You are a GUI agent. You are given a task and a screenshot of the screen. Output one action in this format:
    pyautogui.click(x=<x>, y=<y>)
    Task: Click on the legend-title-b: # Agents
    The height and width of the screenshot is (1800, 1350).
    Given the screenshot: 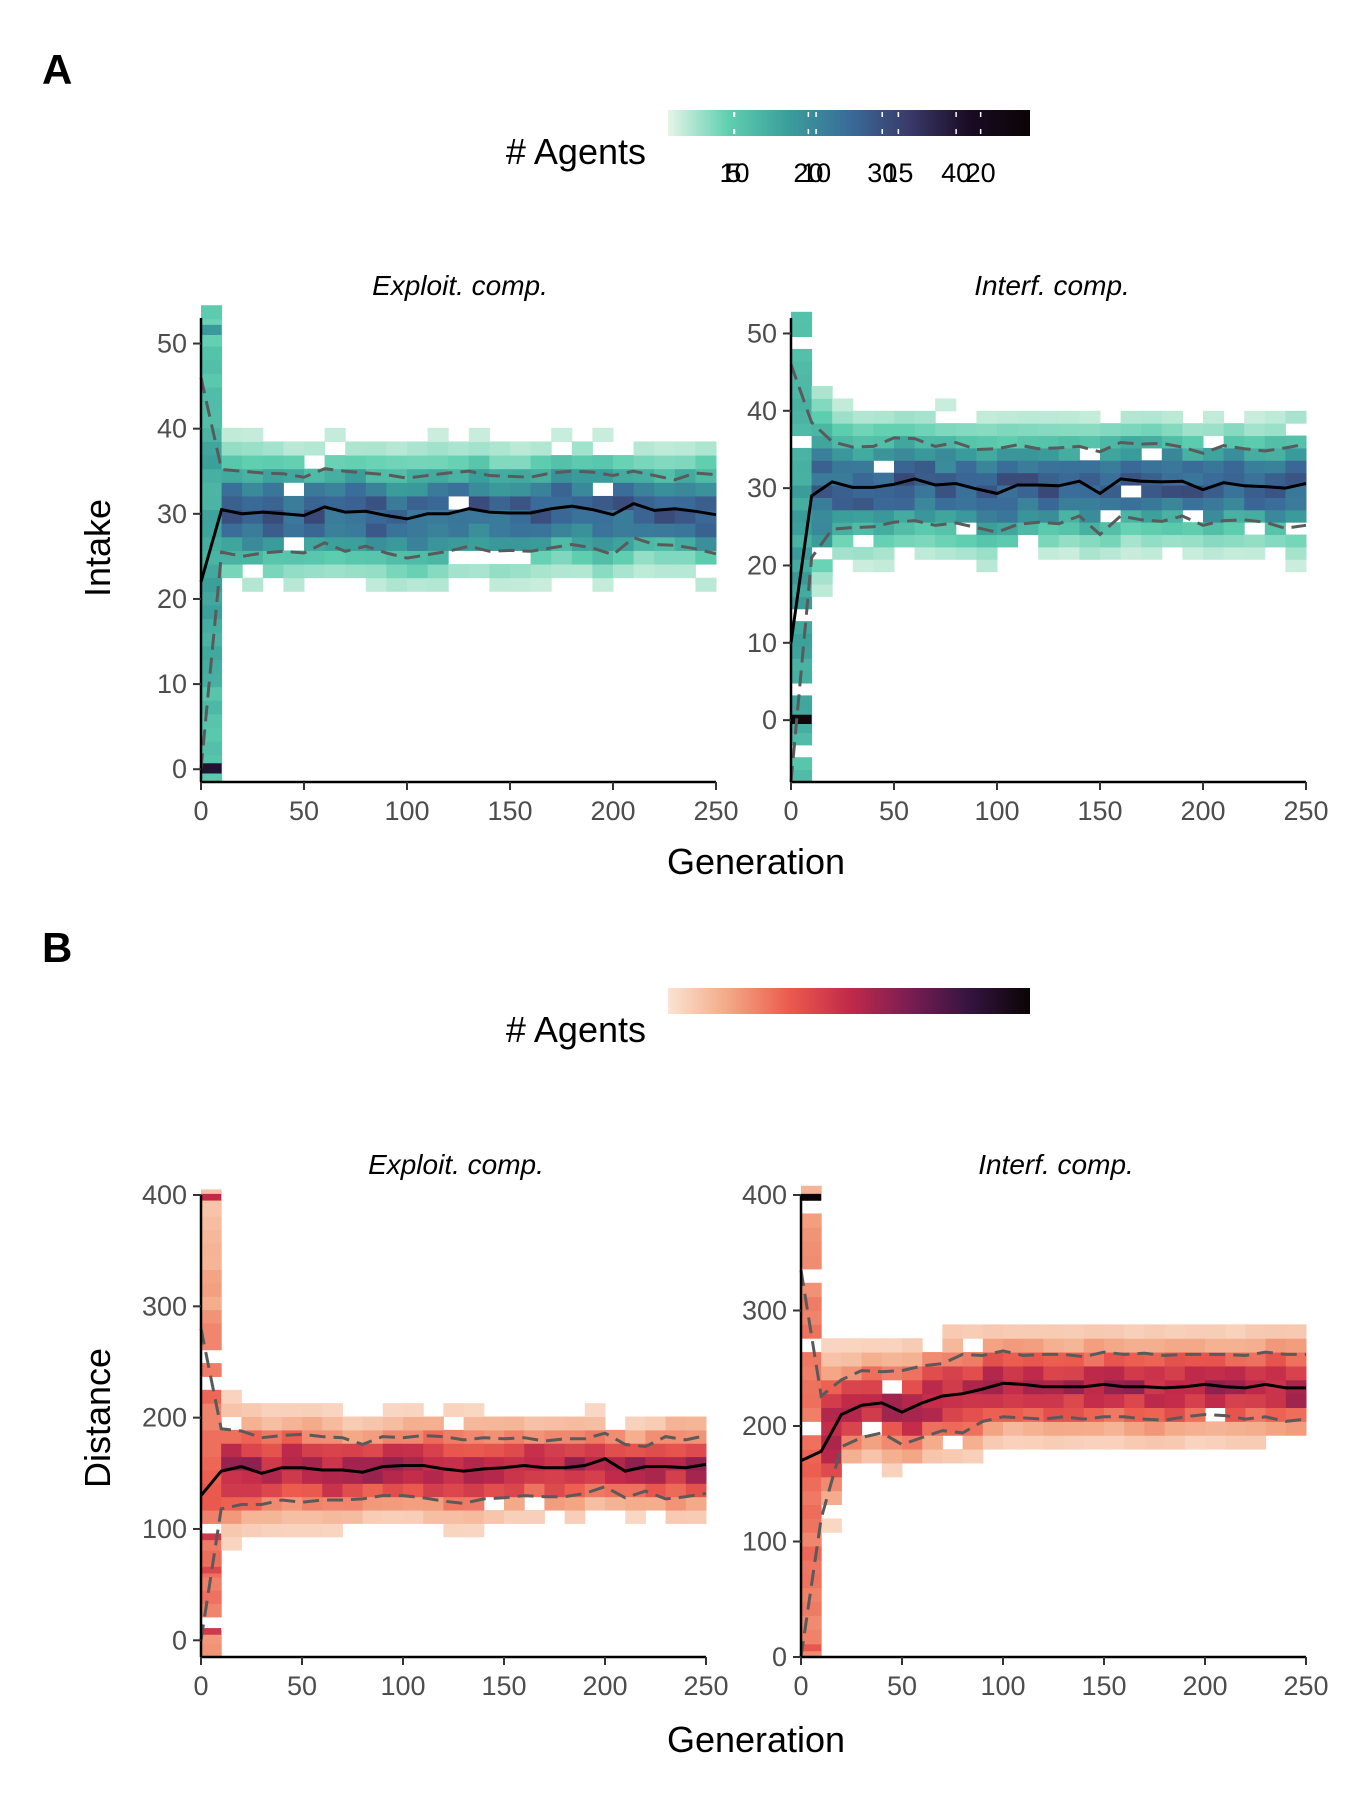 What is the action you would take?
    pyautogui.click(x=576, y=1029)
    